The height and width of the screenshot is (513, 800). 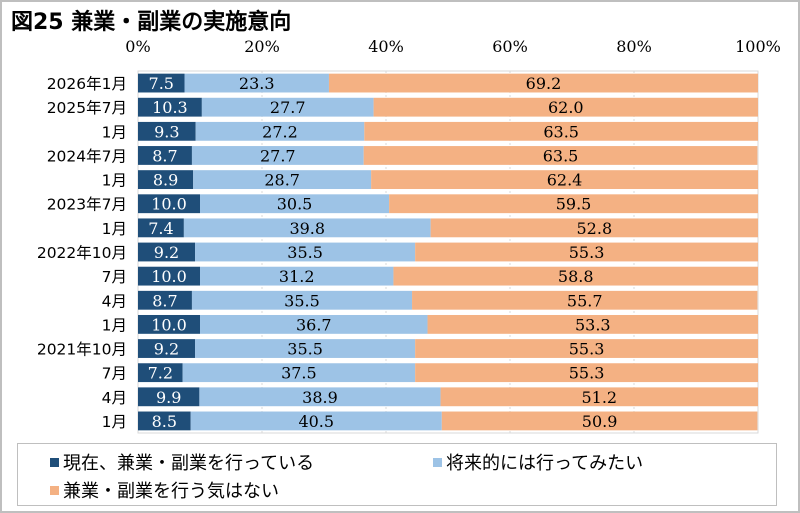 I want to click on data-label-series-1: 27.2, so click(x=280, y=131).